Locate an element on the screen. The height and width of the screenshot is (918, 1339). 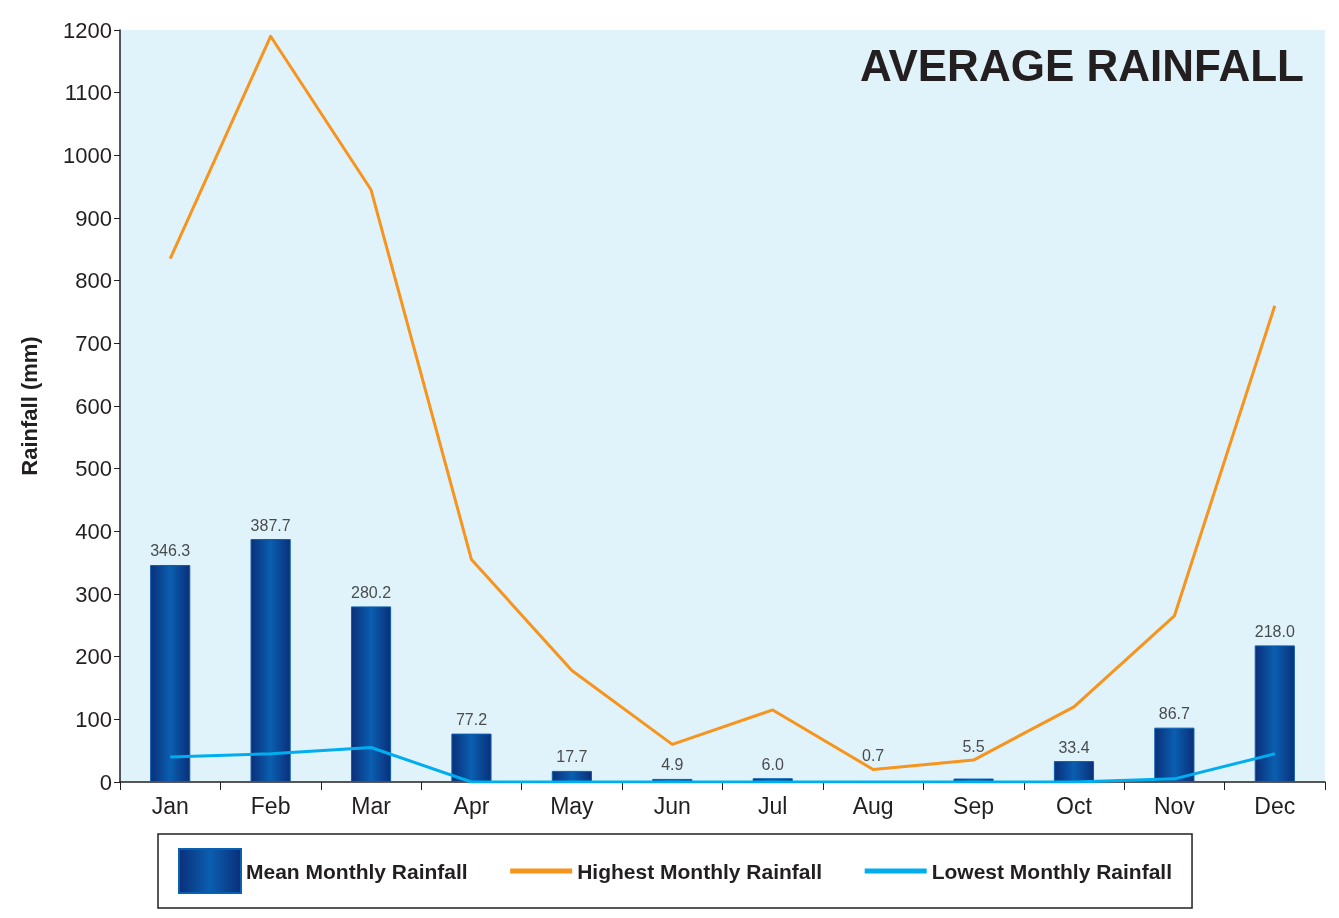
x-tick-label: Sep is located at coordinates (974, 805).